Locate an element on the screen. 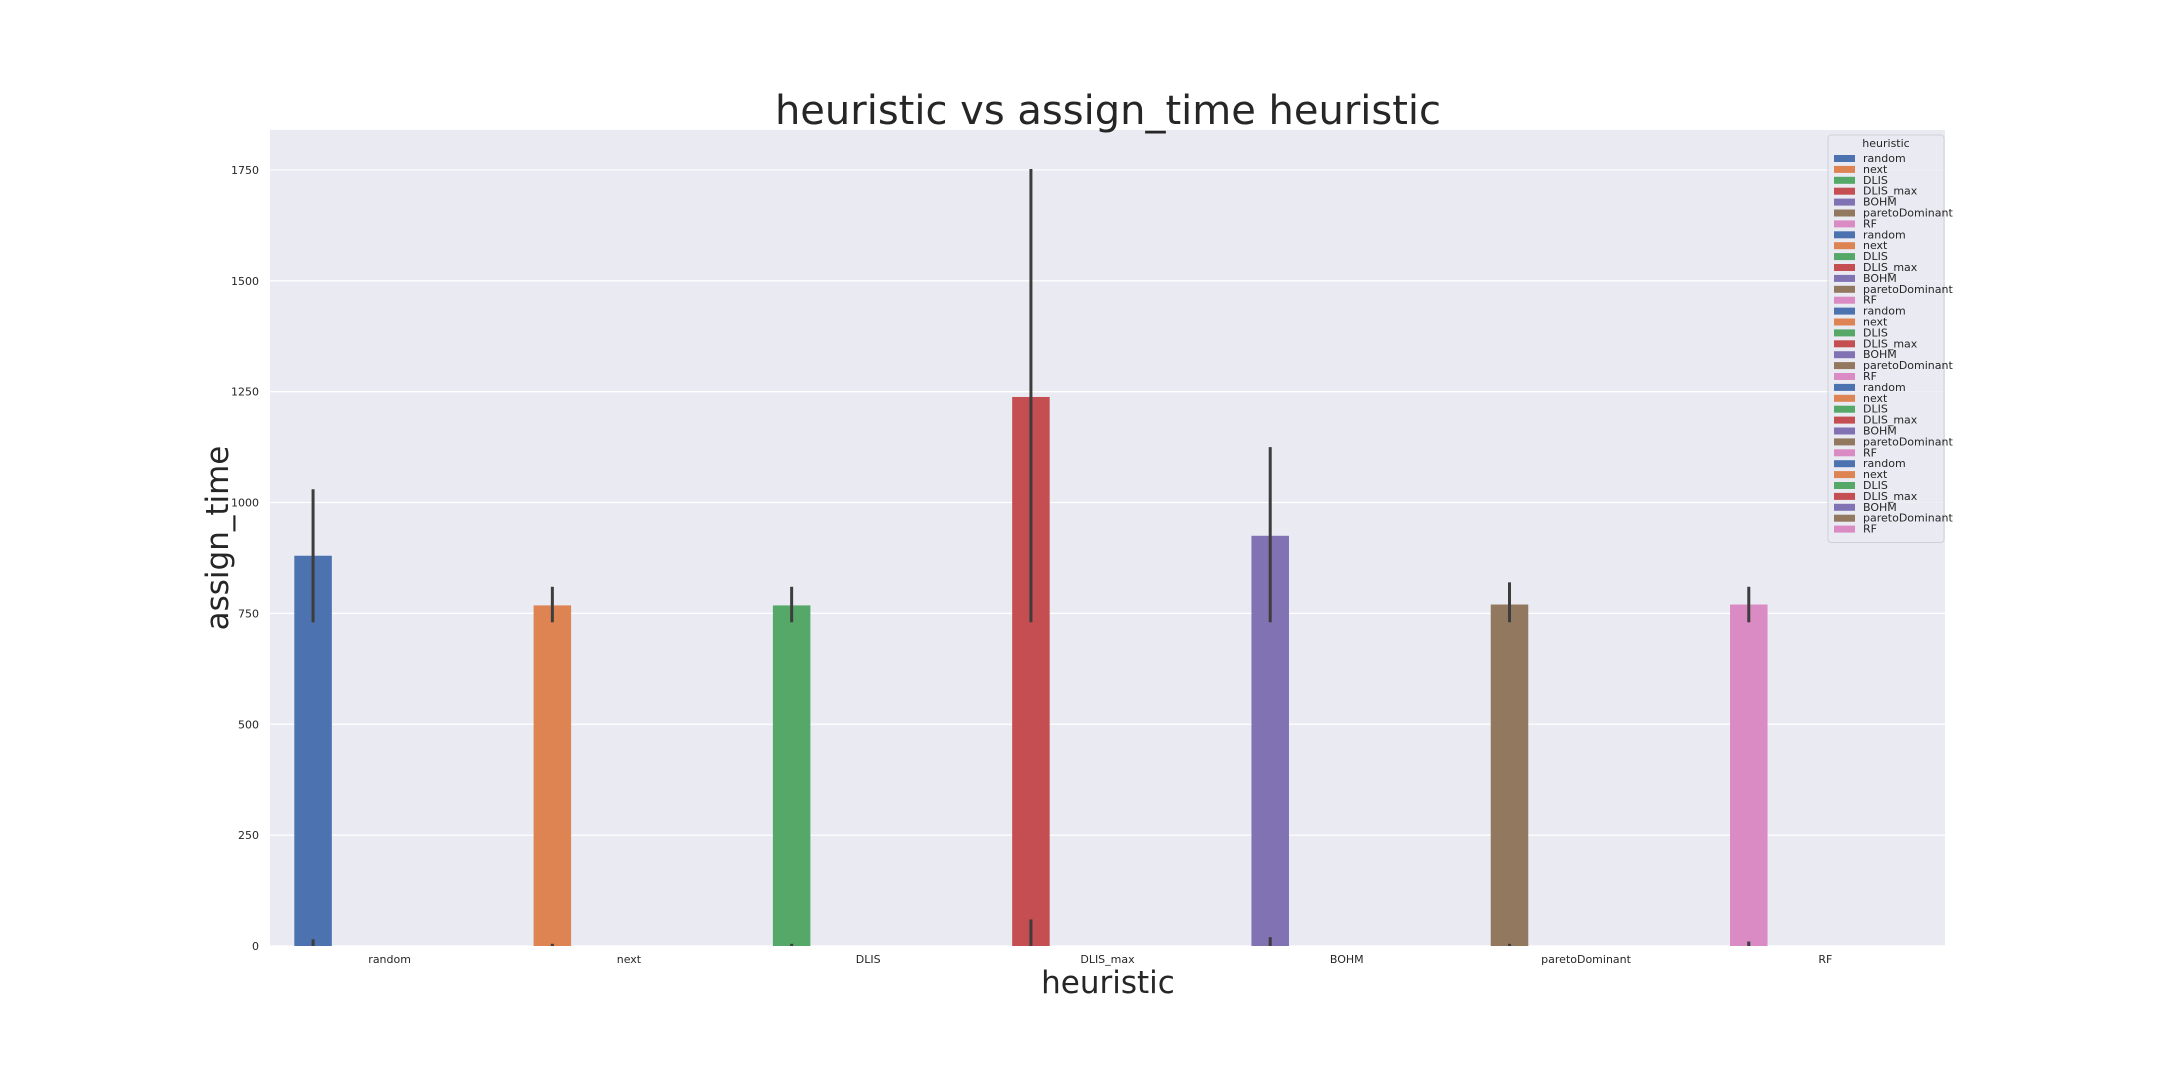  y-tick-labels: 0 250 500 750 1000 1250 1500 1750 is located at coordinates (245, 558).